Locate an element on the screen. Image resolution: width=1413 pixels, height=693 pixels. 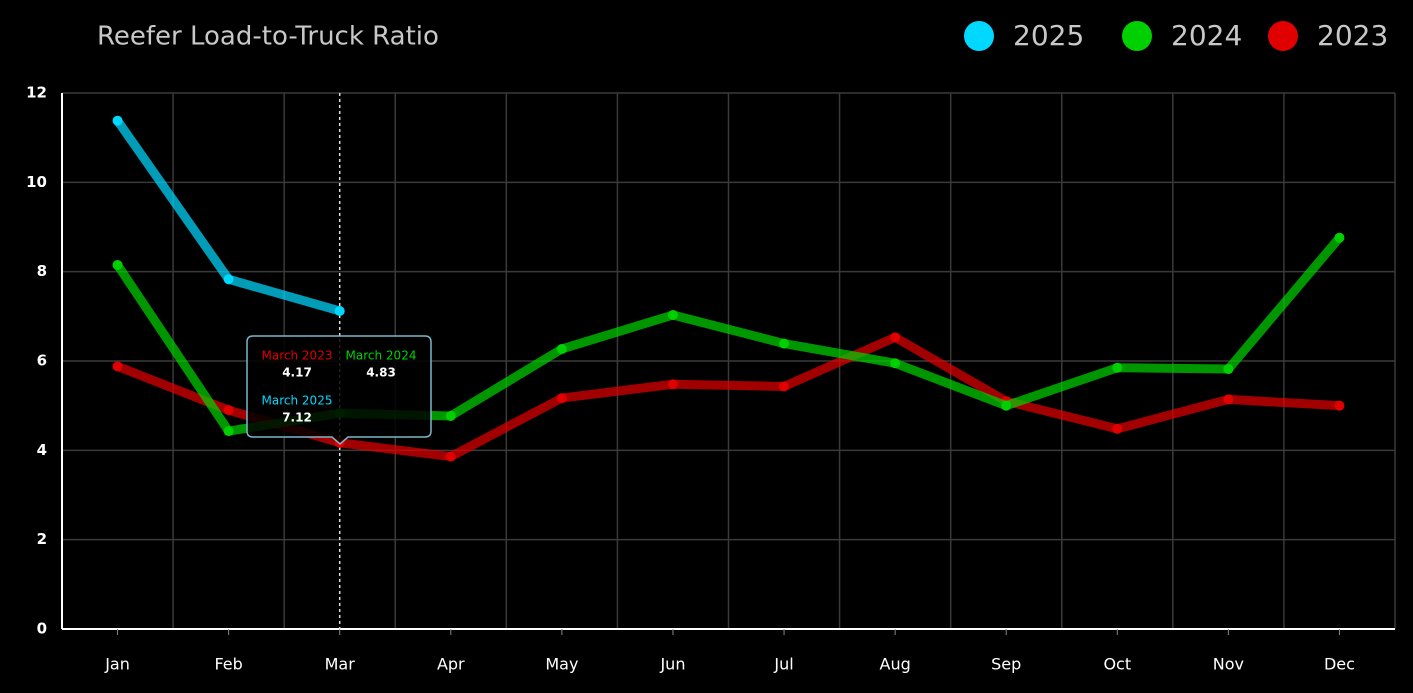
legend-label: 2023 is located at coordinates (1352, 35).